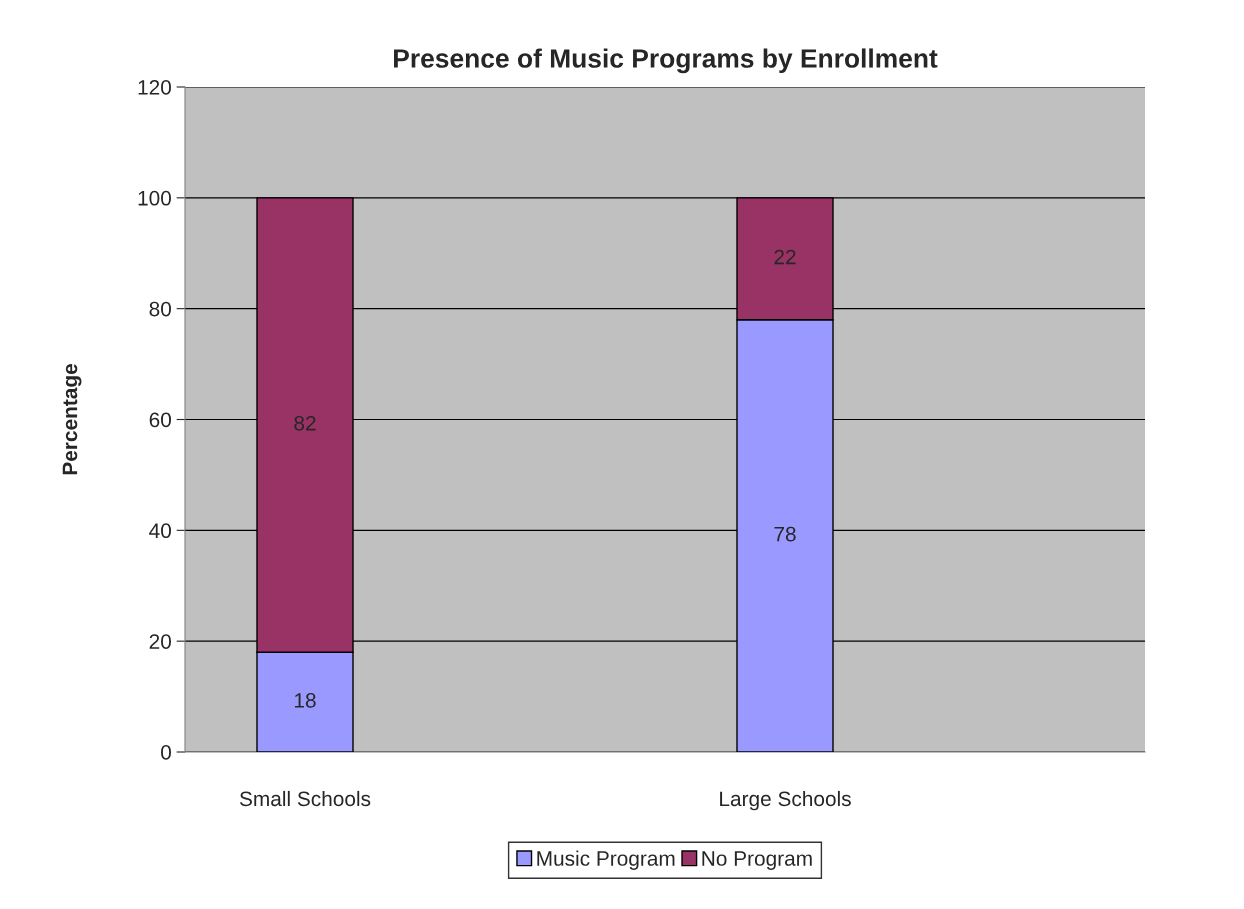 This screenshot has height=909, width=1244. Describe the element at coordinates (166, 752) in the screenshot. I see `y-tick-label: 0` at that location.